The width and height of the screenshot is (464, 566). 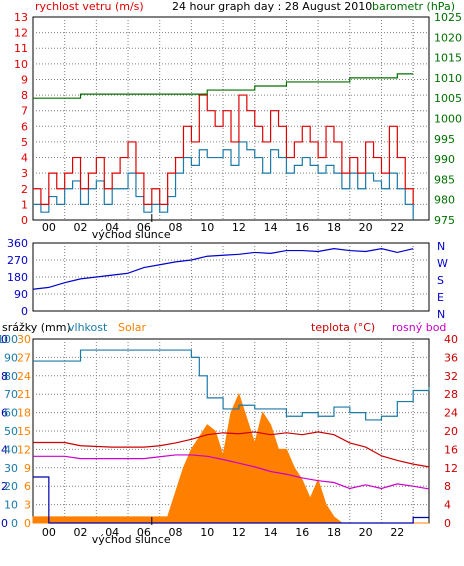 What do you see at coordinates (24, 126) in the screenshot?
I see `wind-y-tick-label: 6` at bounding box center [24, 126].